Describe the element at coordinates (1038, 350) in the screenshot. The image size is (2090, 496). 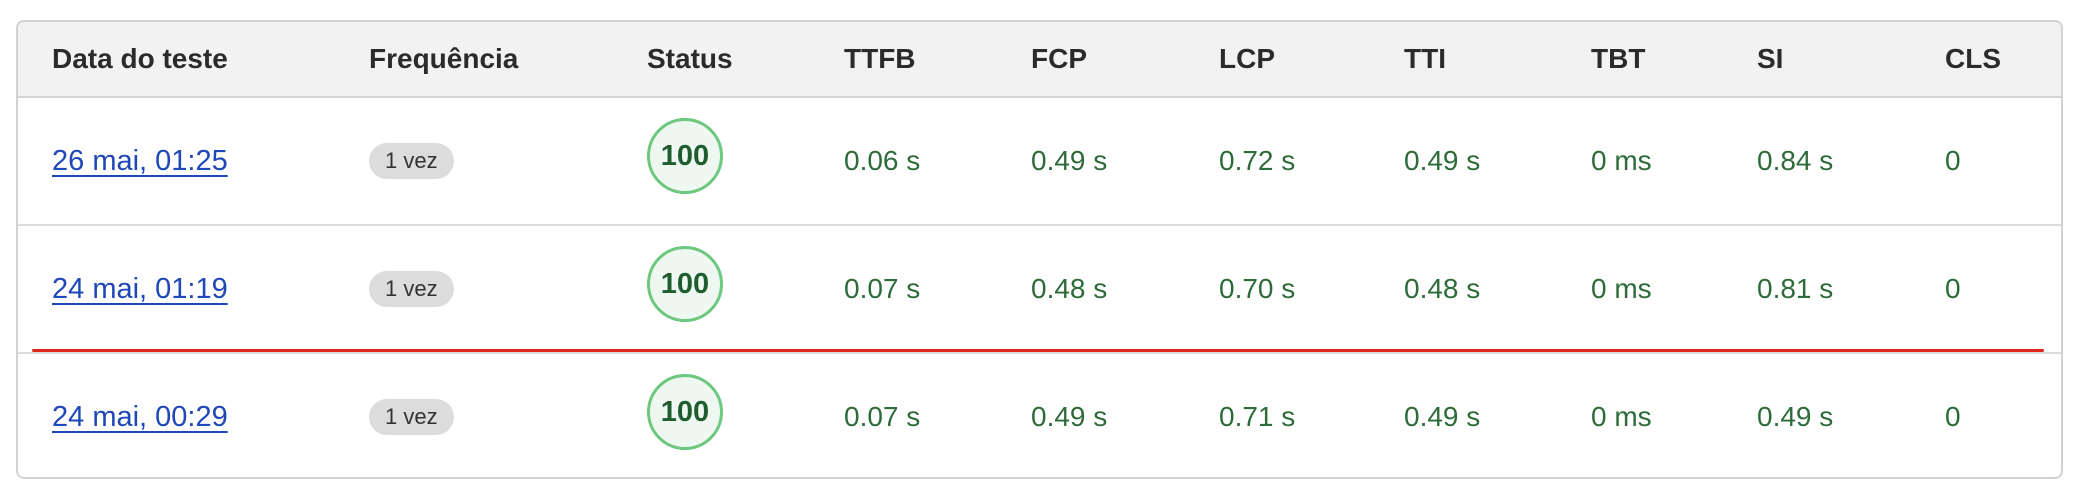
I see `annotation-red-line` at that location.